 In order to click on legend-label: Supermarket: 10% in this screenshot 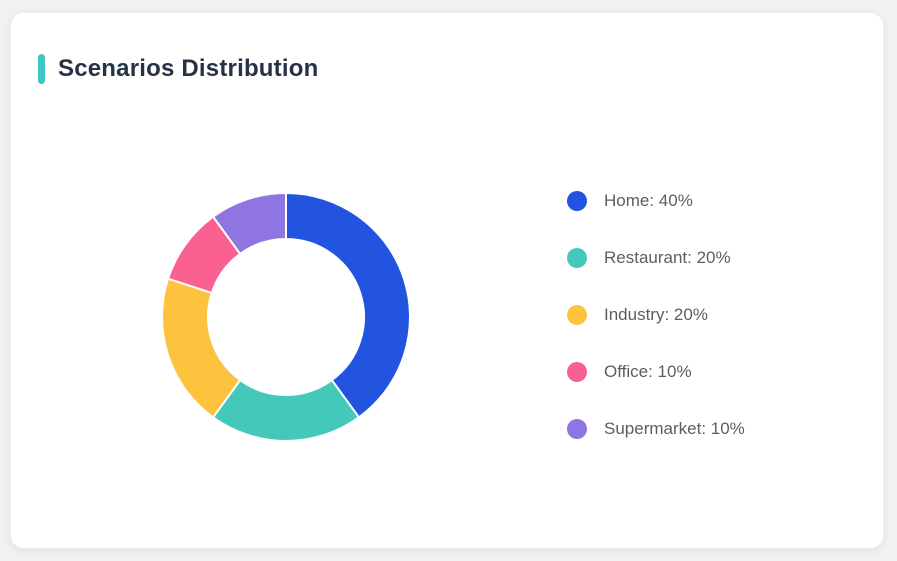, I will do `click(674, 428)`.